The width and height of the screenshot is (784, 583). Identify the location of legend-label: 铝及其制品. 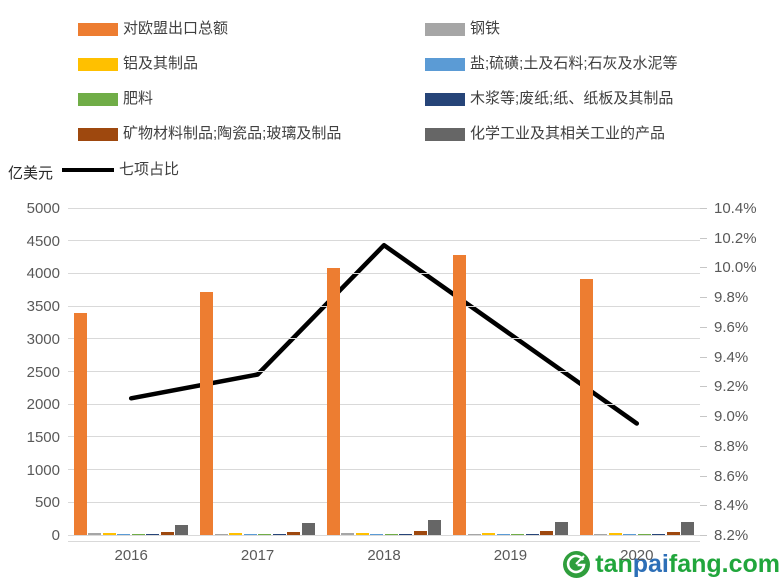
(161, 63).